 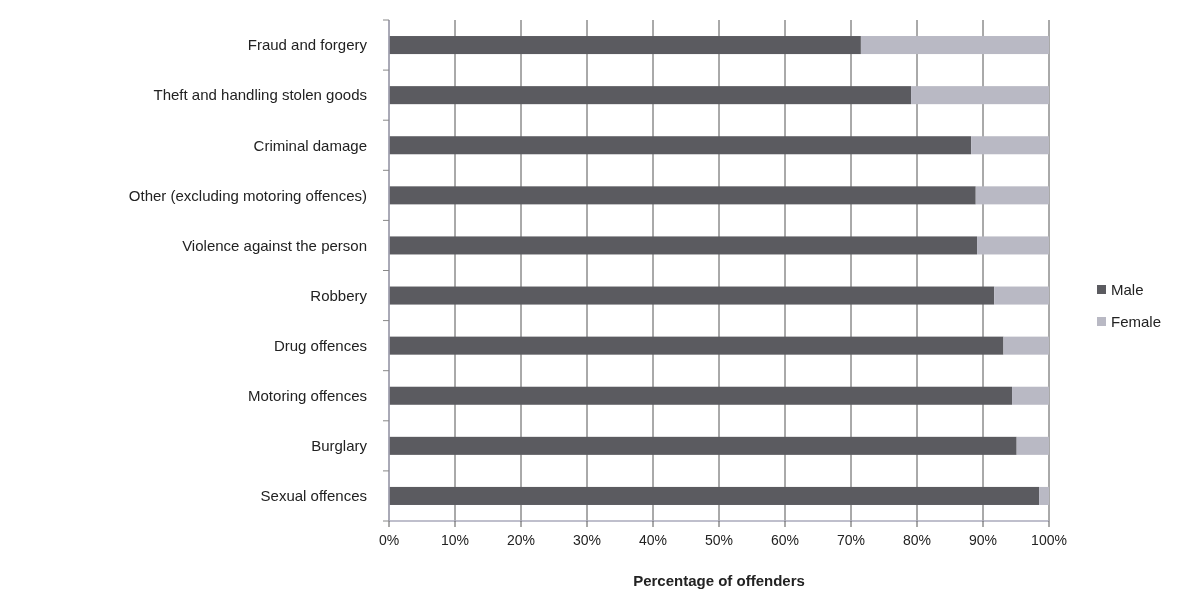 What do you see at coordinates (521, 540) in the screenshot?
I see `x-tick-label: 20%` at bounding box center [521, 540].